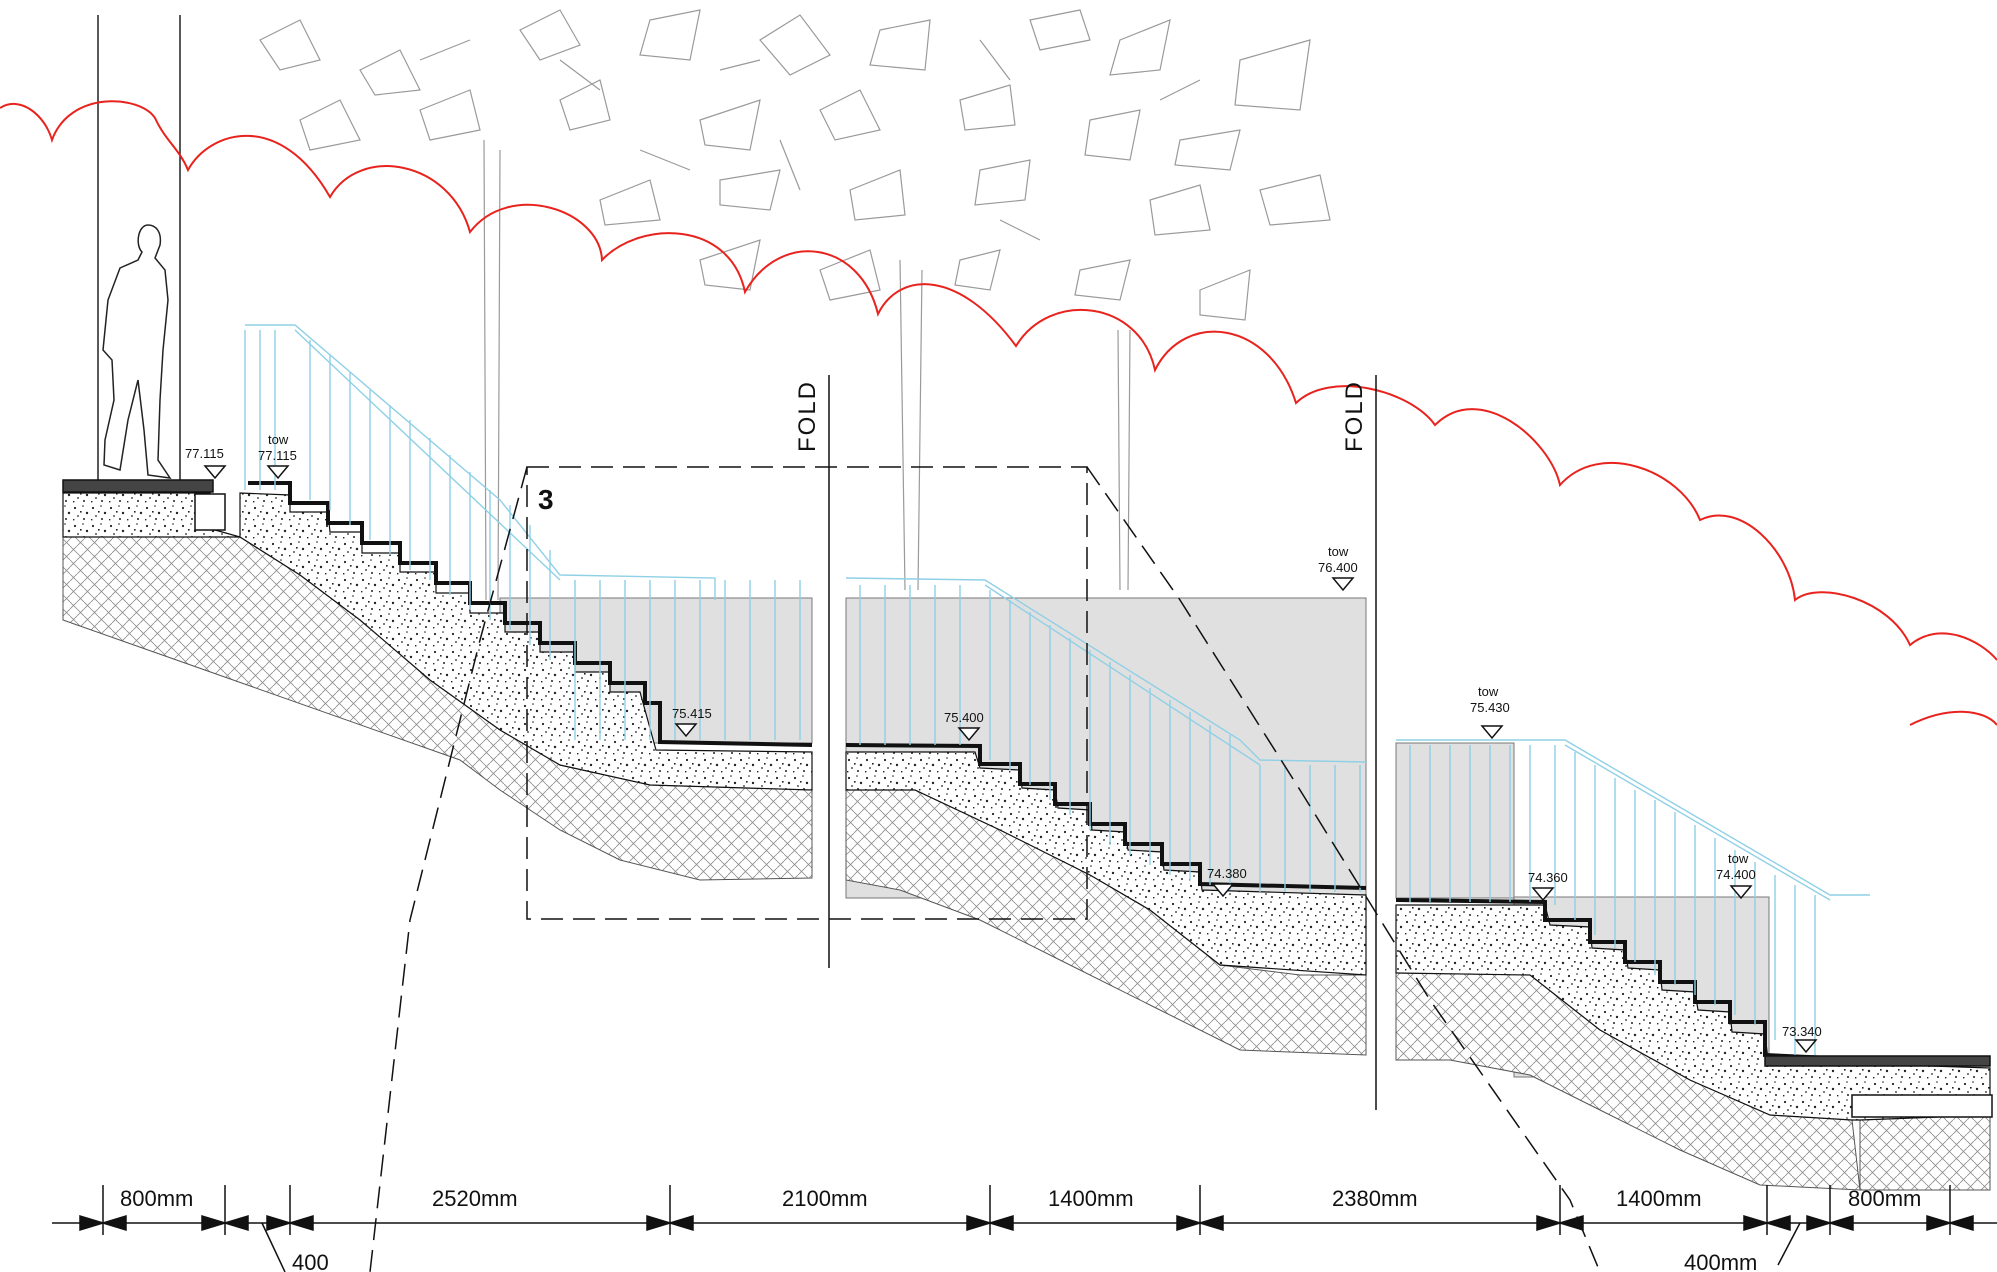 The width and height of the screenshot is (1997, 1272). What do you see at coordinates (1338, 567) in the screenshot?
I see `level-tow-top: 76.400` at bounding box center [1338, 567].